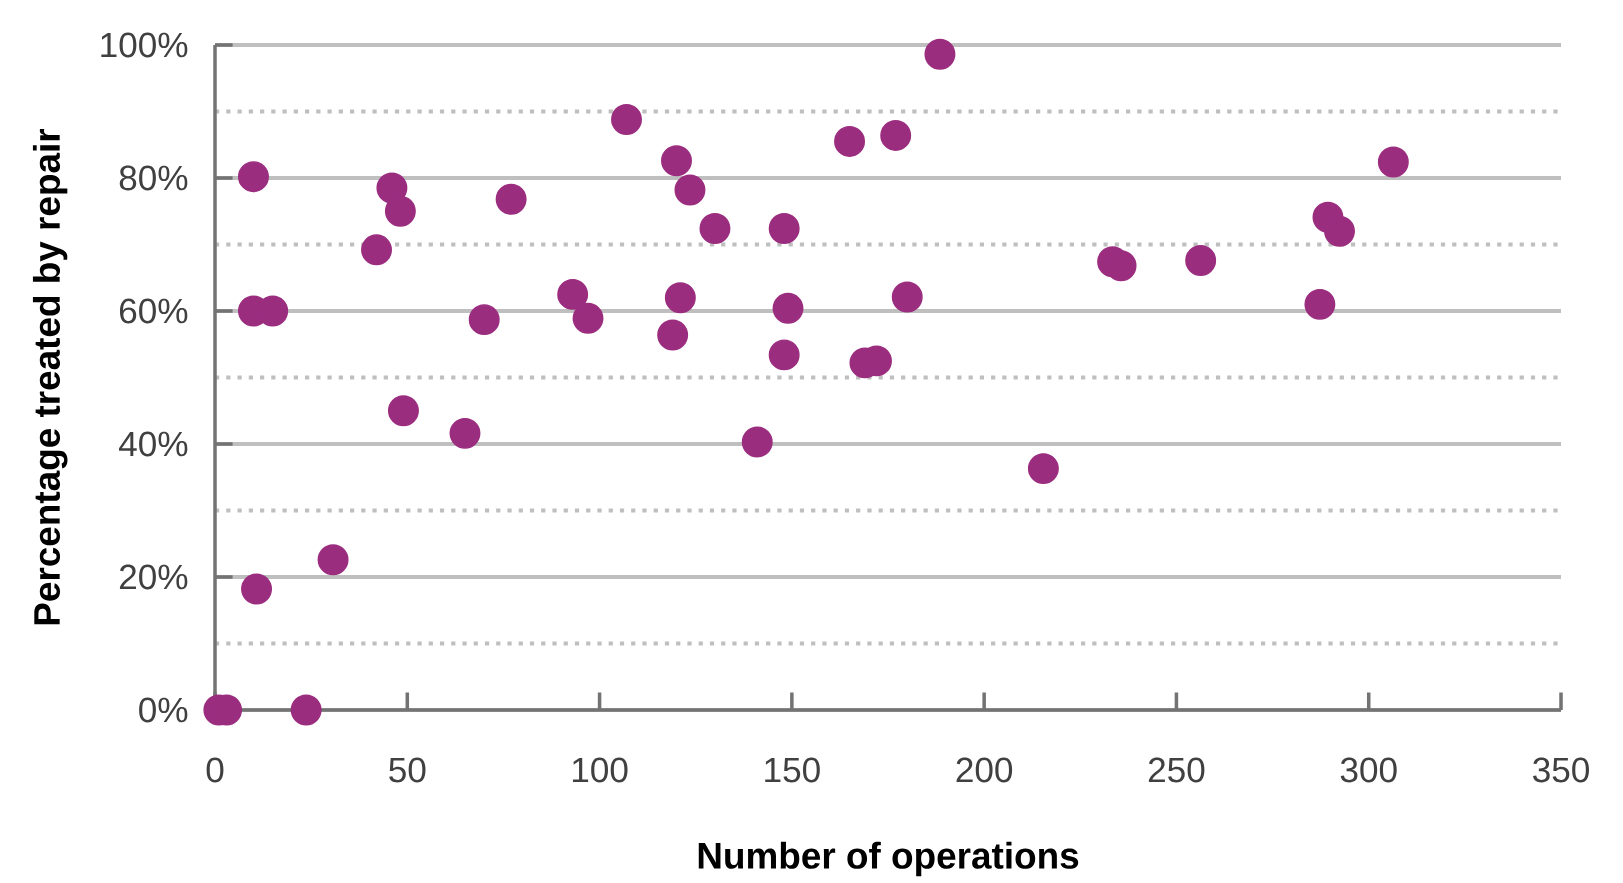 The height and width of the screenshot is (883, 1623). What do you see at coordinates (163, 710) in the screenshot?
I see `y-tick-label: 0%` at bounding box center [163, 710].